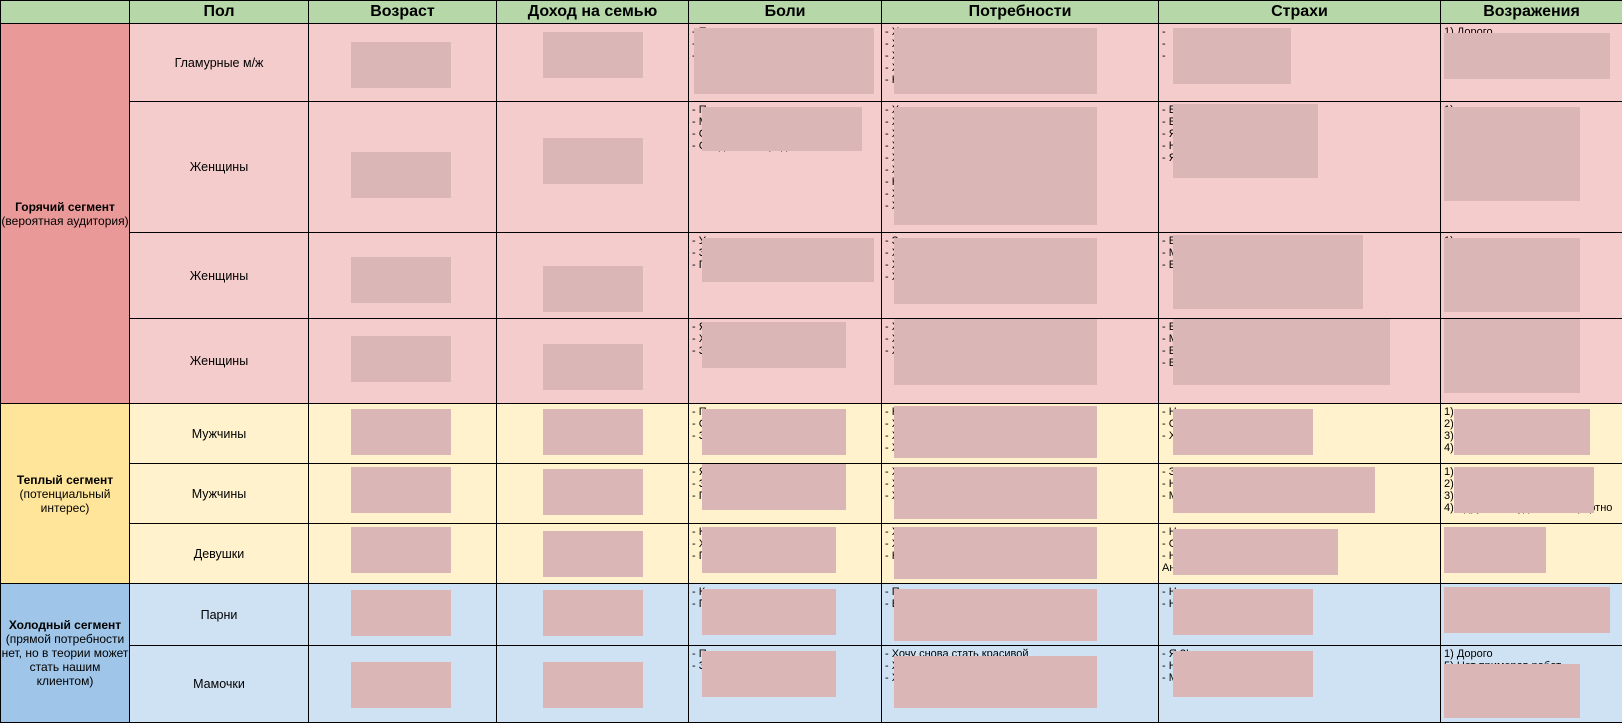 The width and height of the screenshot is (1622, 725). Describe the element at coordinates (1020, 361) in the screenshot. I see `needs-cell: - Х- Х- Х` at that location.